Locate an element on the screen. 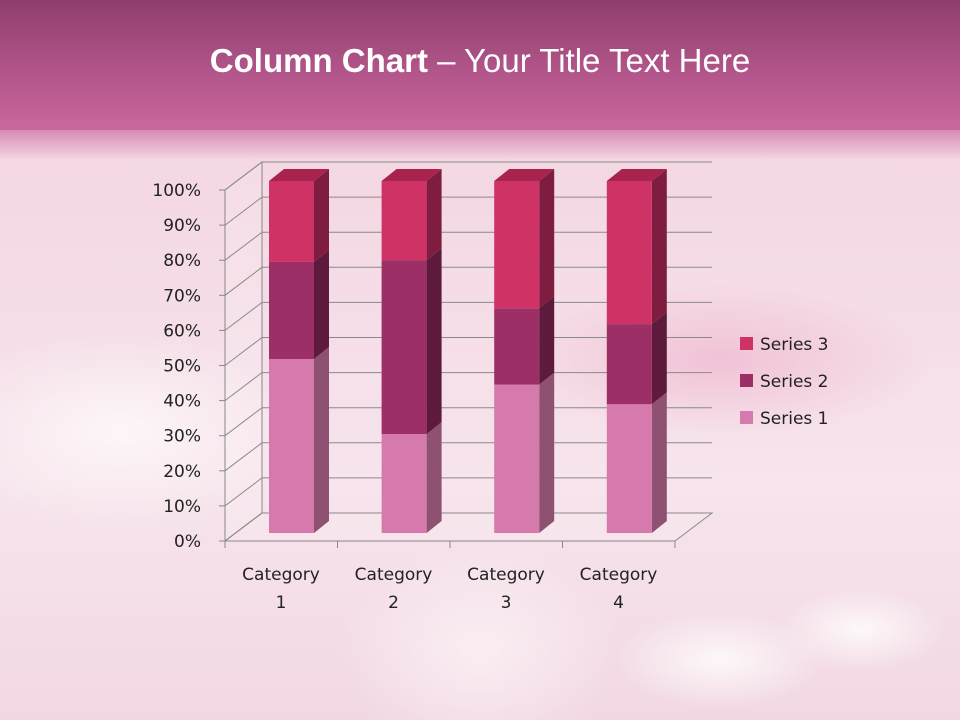 The image size is (960, 720). y-tick-label: 100% is located at coordinates (176, 191).